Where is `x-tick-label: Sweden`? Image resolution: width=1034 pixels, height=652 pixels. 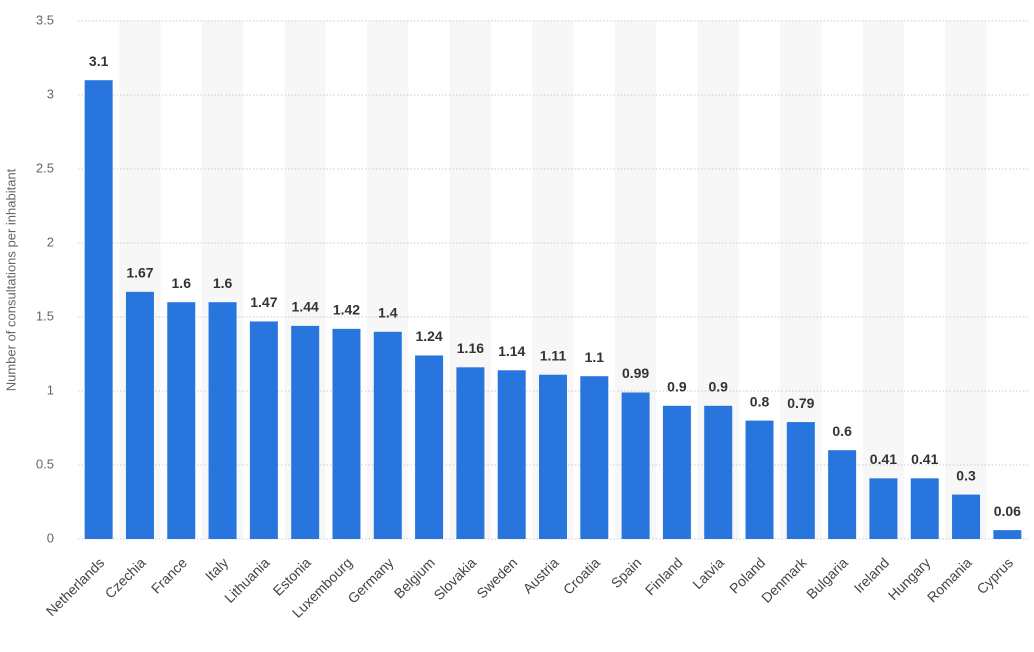 x-tick-label: Sweden is located at coordinates (496, 577).